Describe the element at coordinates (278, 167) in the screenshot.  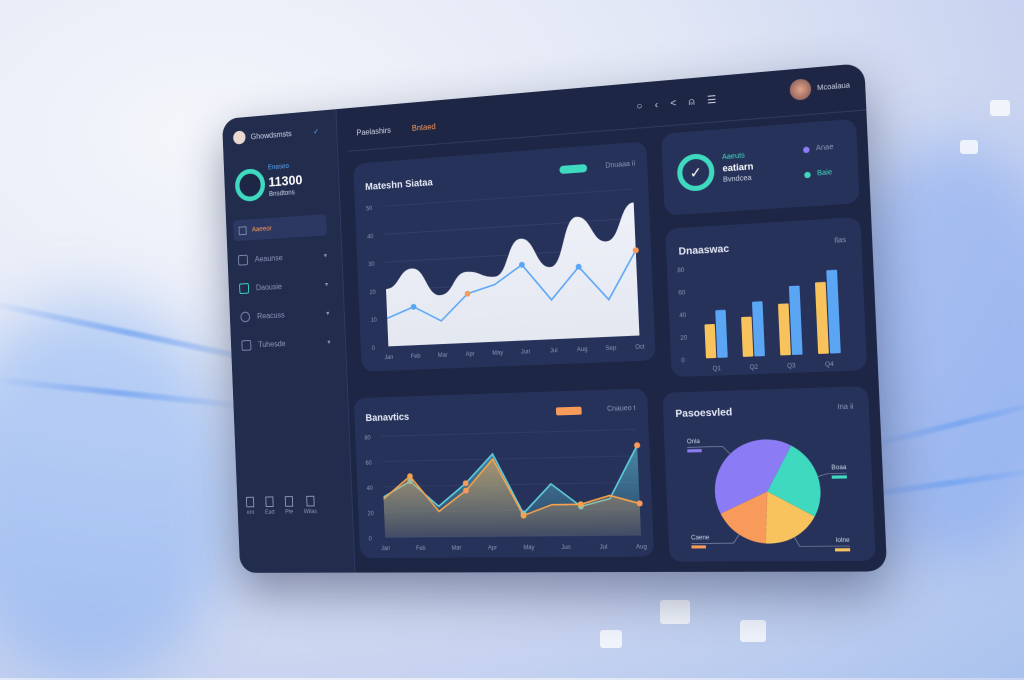
I see `stat-label: Enaseo` at that location.